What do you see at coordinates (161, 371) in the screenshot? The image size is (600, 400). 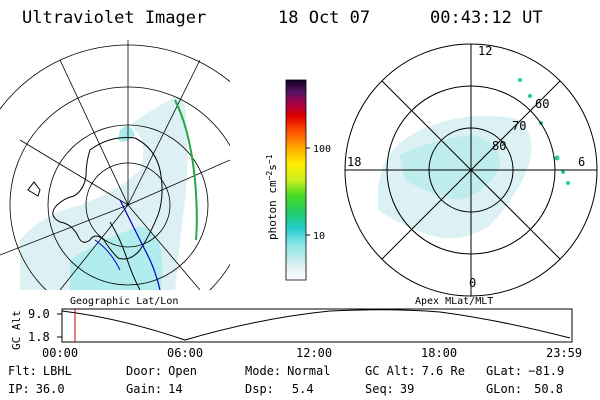 I see `door-field: Door: Open` at bounding box center [161, 371].